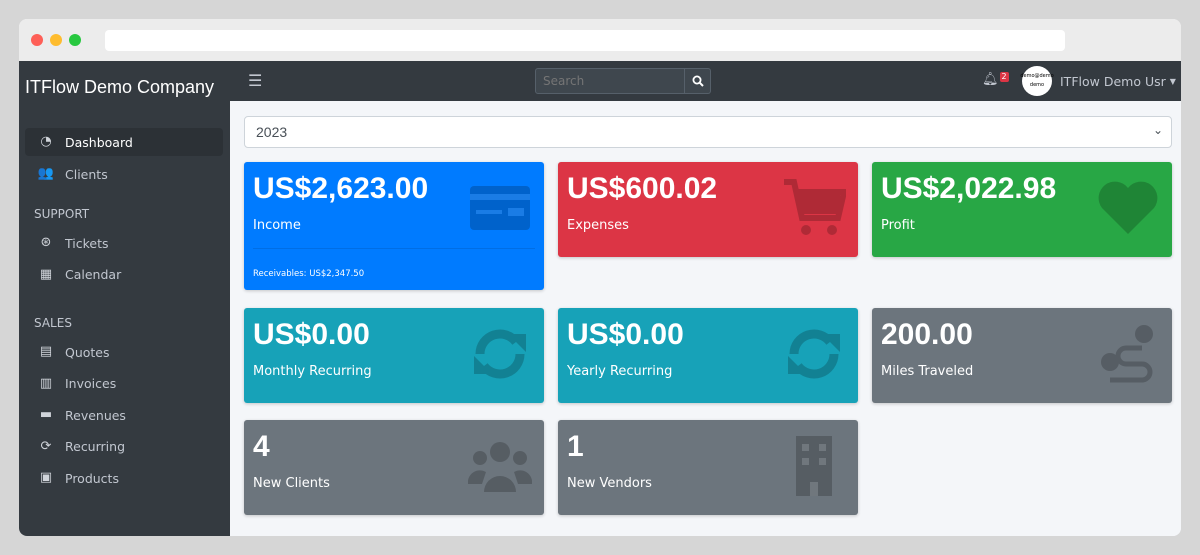 The image size is (1200, 555). What do you see at coordinates (585, 40) in the screenshot?
I see `address-bar` at bounding box center [585, 40].